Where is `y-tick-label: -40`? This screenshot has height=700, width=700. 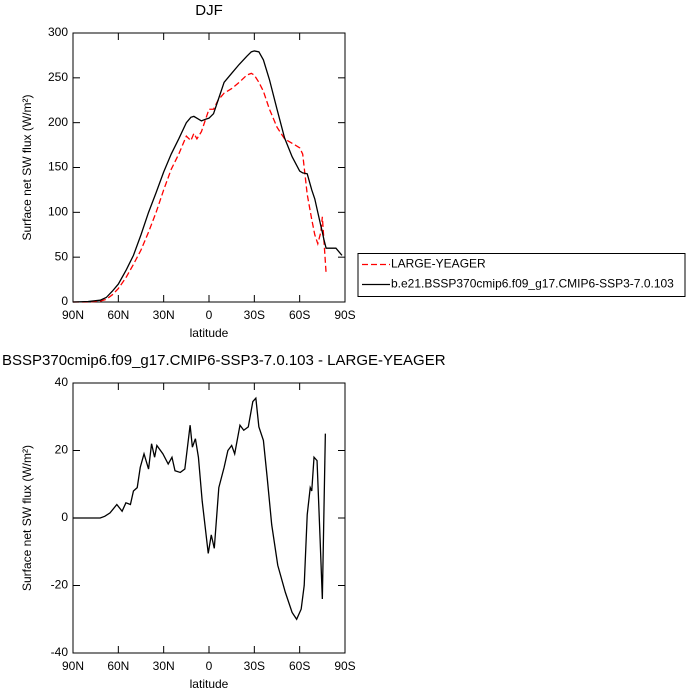
y-tick-label: -40 is located at coordinates (60, 652).